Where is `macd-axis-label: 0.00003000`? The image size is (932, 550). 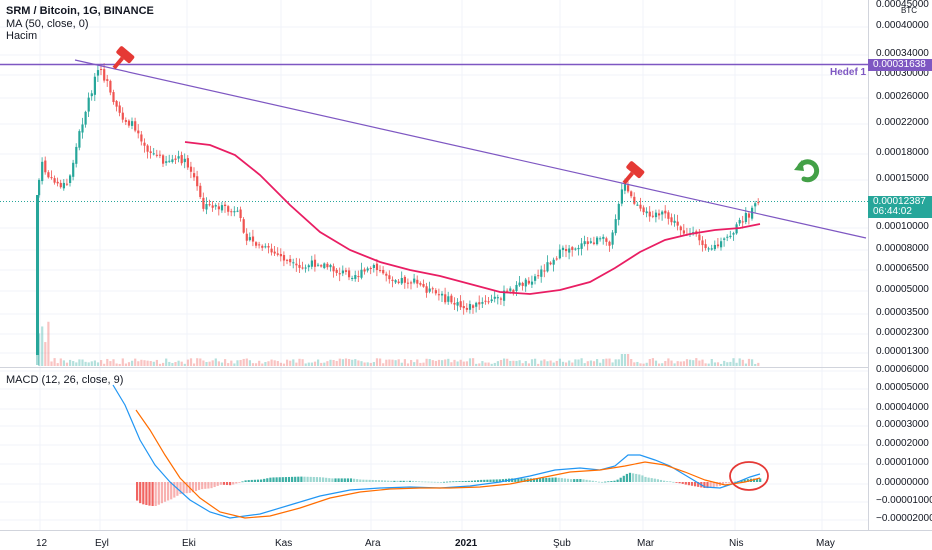 macd-axis-label: 0.00003000 is located at coordinates (902, 424).